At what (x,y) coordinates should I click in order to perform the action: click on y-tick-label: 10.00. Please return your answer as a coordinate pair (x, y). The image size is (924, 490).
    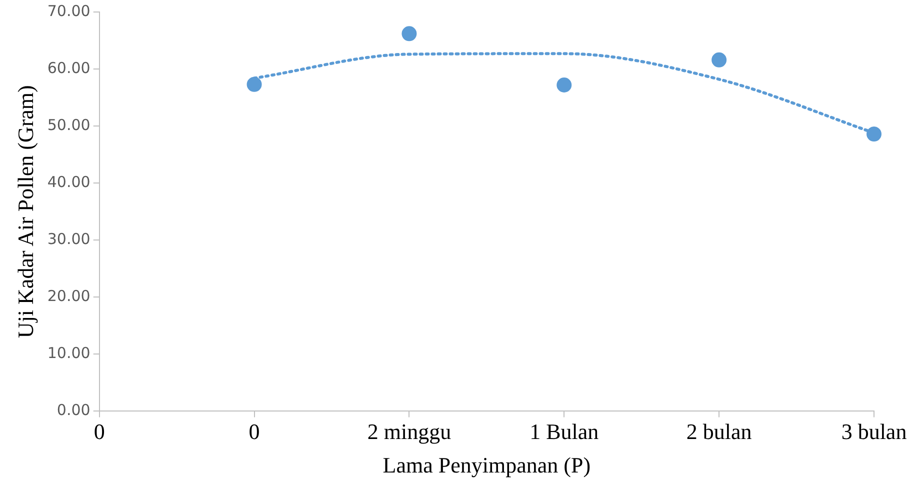
    Looking at the image, I should click on (68, 353).